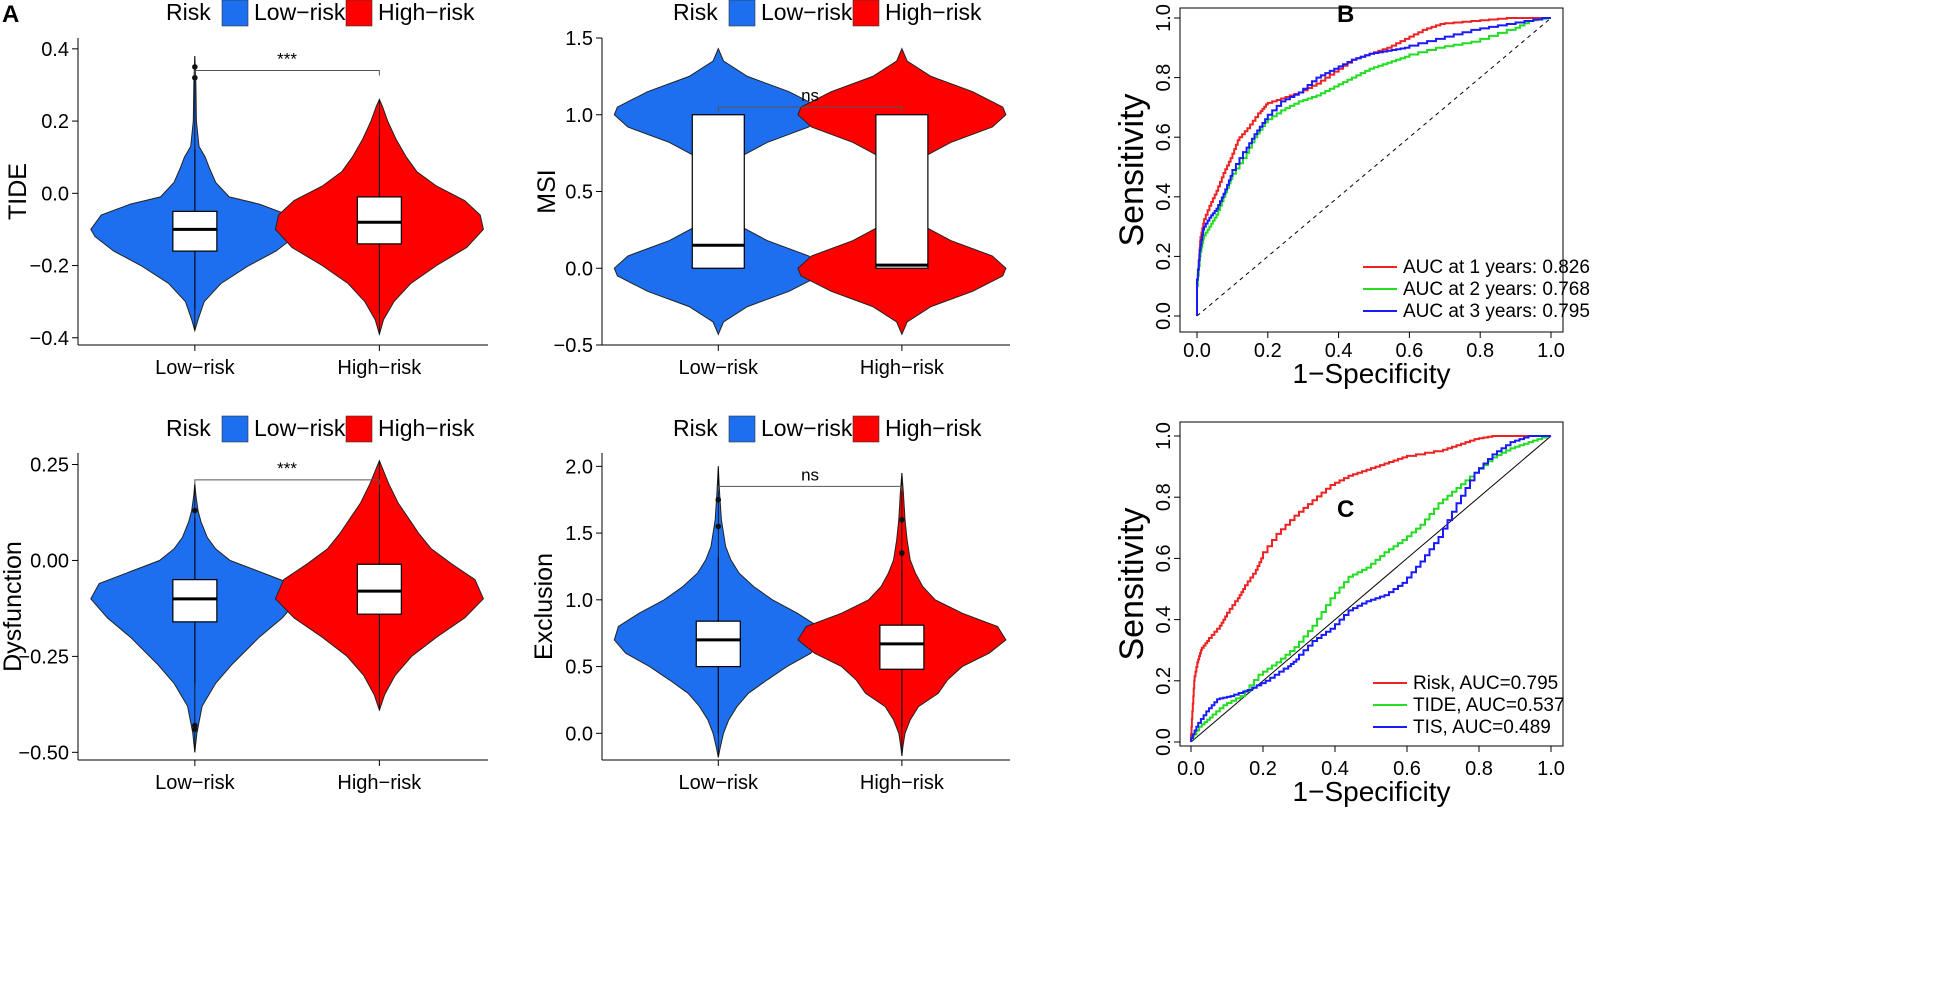 This screenshot has width=1949, height=1001. Describe the element at coordinates (810, 95) in the screenshot. I see `significance-label: ns` at that location.